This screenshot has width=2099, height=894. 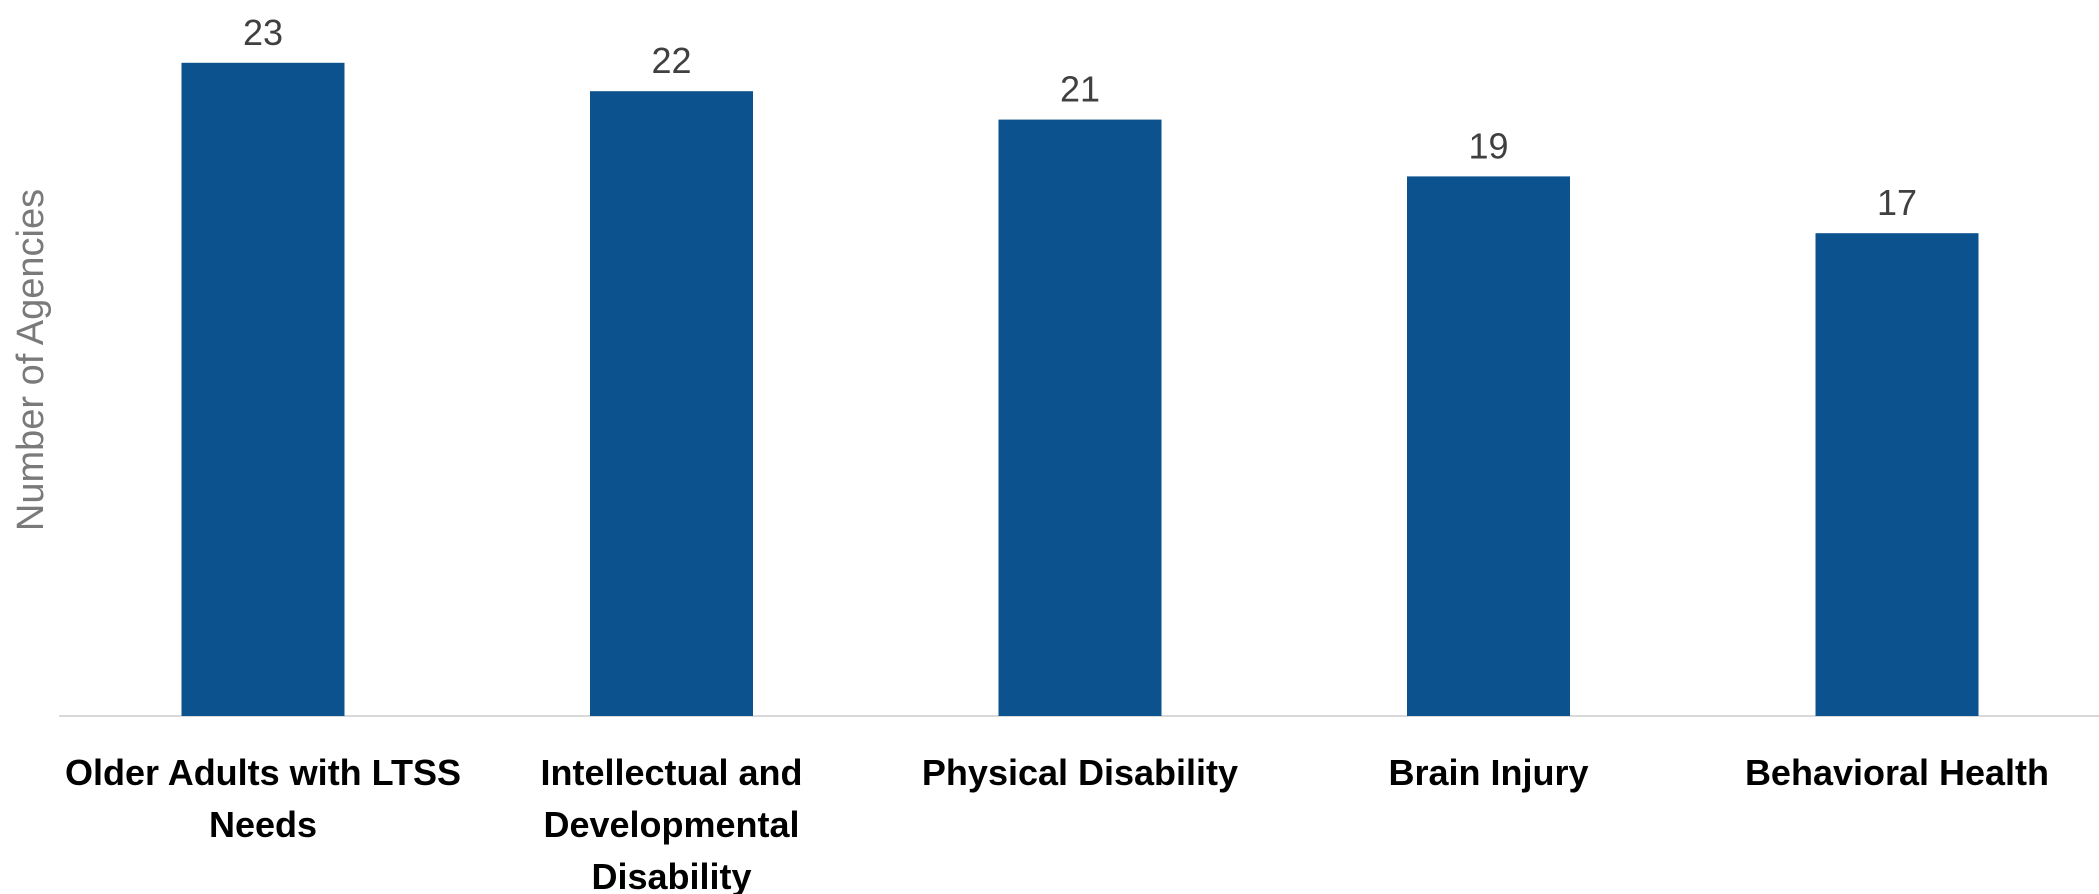 I want to click on bar-value-label: 17, so click(x=1897, y=202).